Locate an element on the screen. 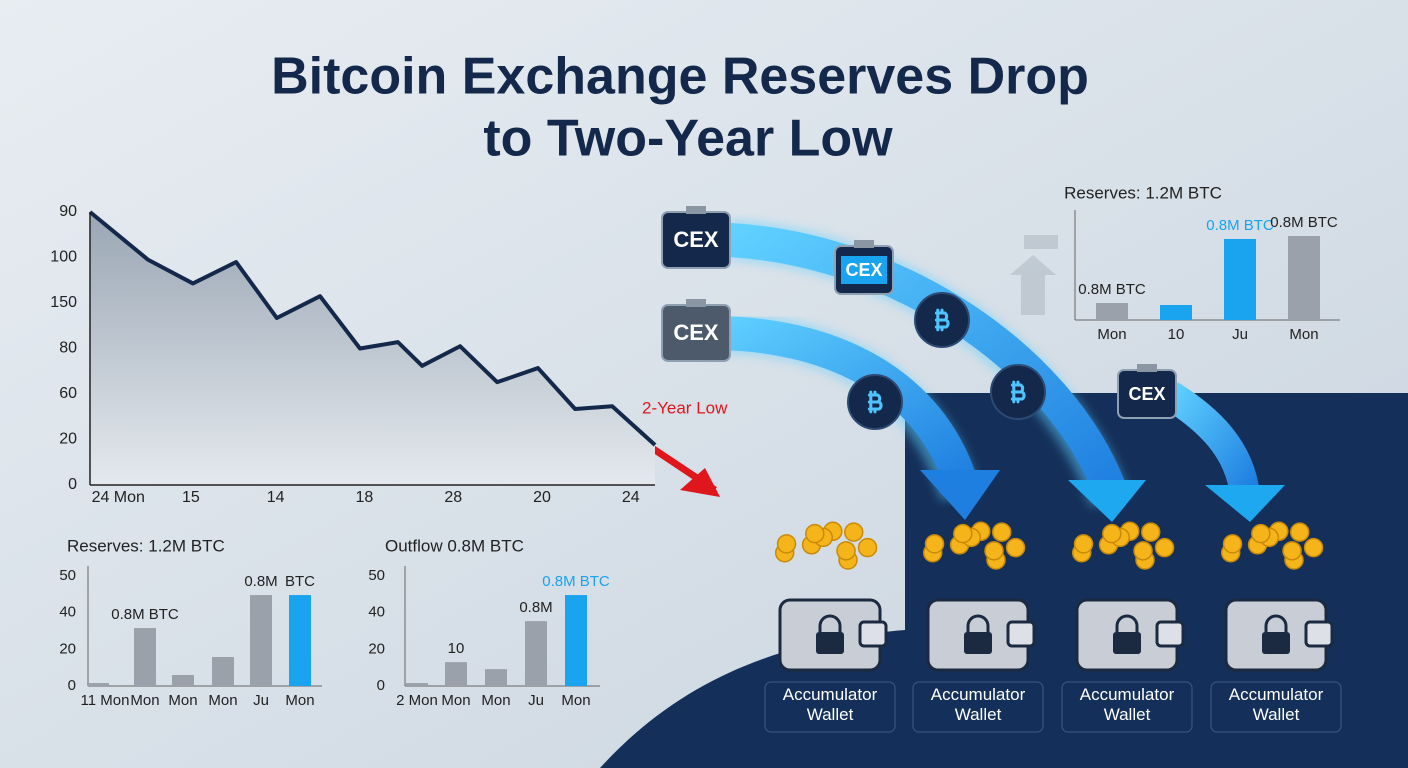 This screenshot has height=768, width=1408. title: to Two-Year Low is located at coordinates (688, 139).